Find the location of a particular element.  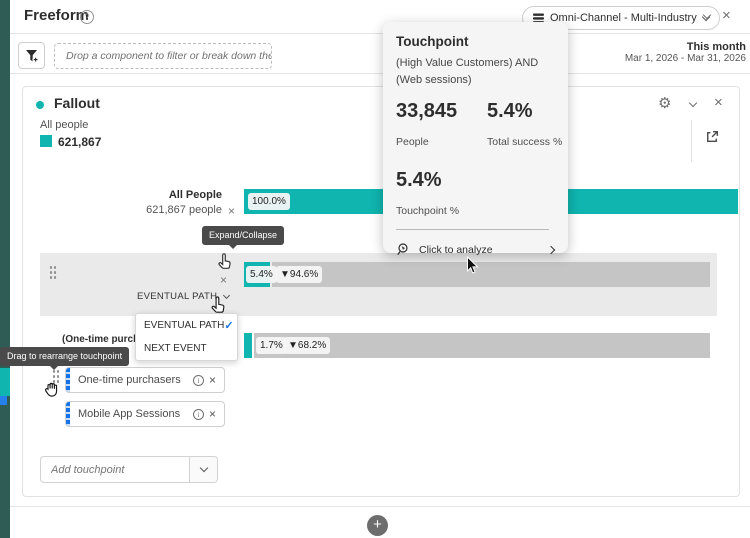

viz-color-dot is located at coordinates (40, 105).